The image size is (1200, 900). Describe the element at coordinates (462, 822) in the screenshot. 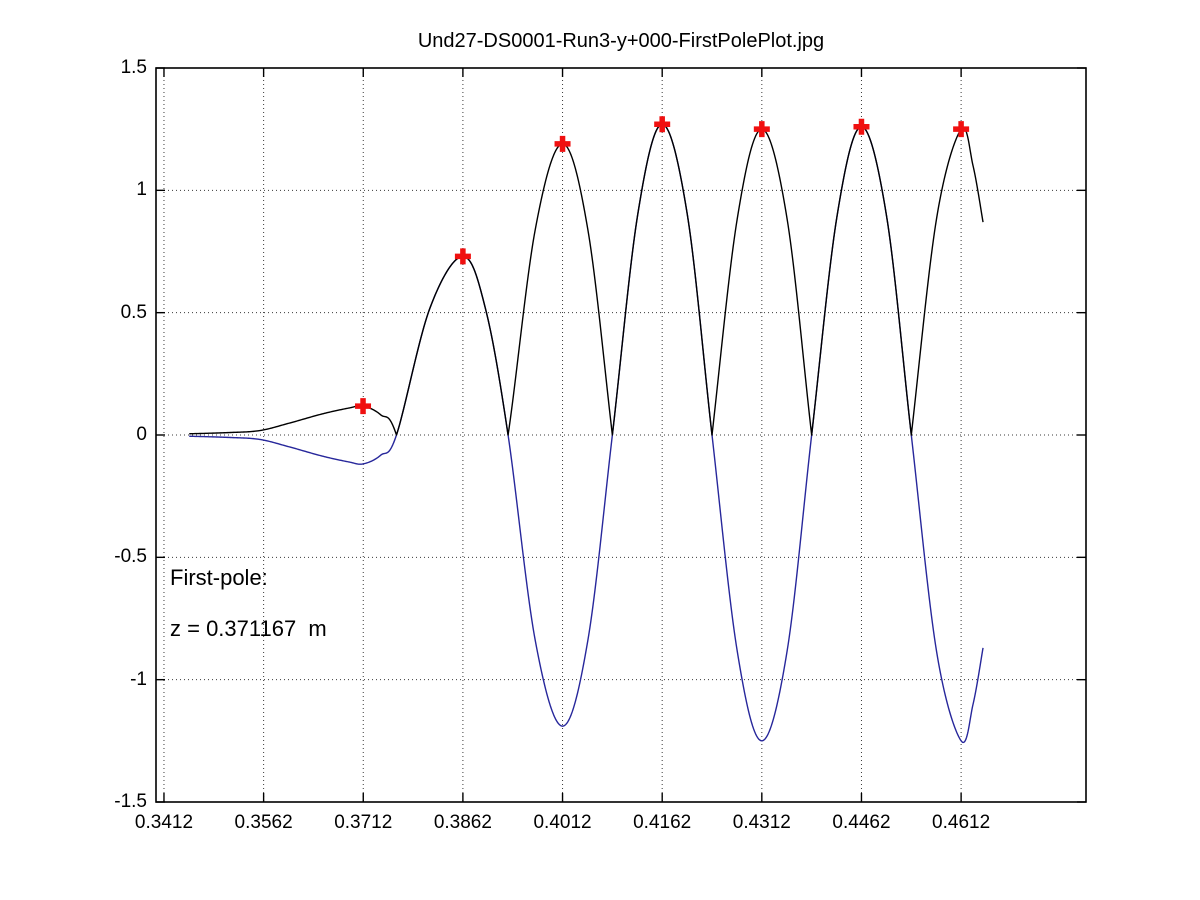

I see `x-tick-label: 0.3862` at that location.